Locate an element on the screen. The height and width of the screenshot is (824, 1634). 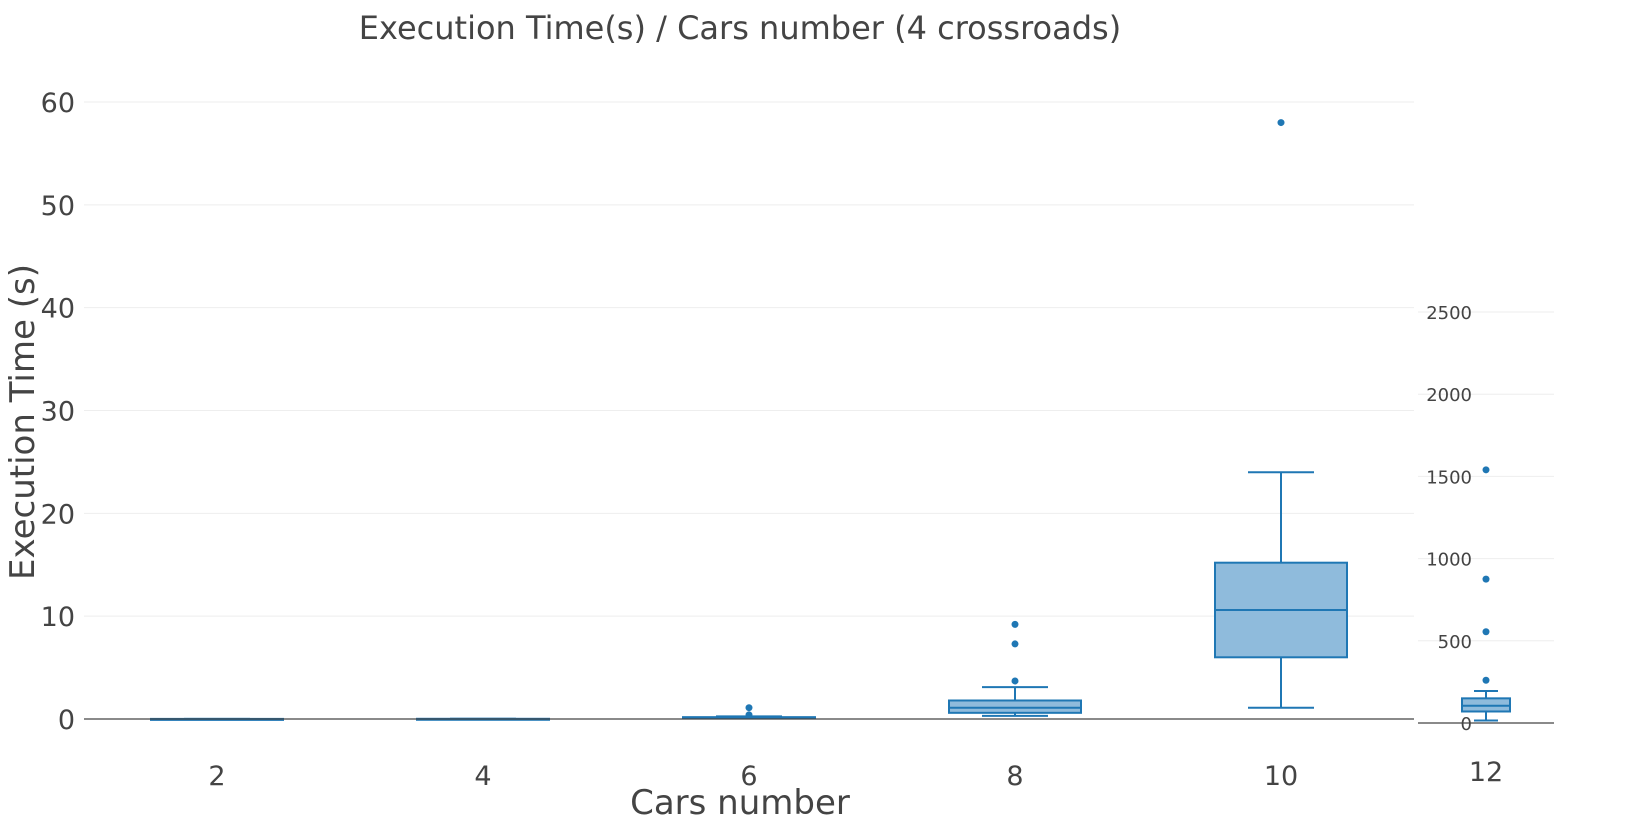
x-tick-label: 4 is located at coordinates (482, 776).